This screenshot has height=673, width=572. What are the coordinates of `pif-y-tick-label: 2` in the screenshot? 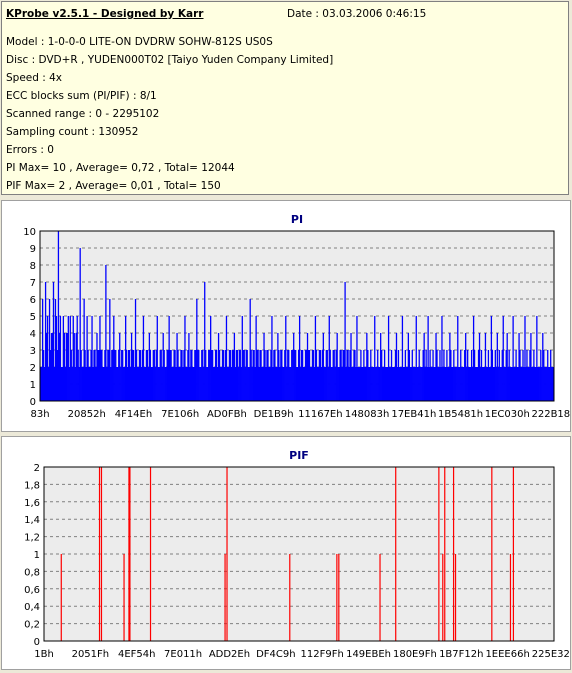 It's located at (37, 468).